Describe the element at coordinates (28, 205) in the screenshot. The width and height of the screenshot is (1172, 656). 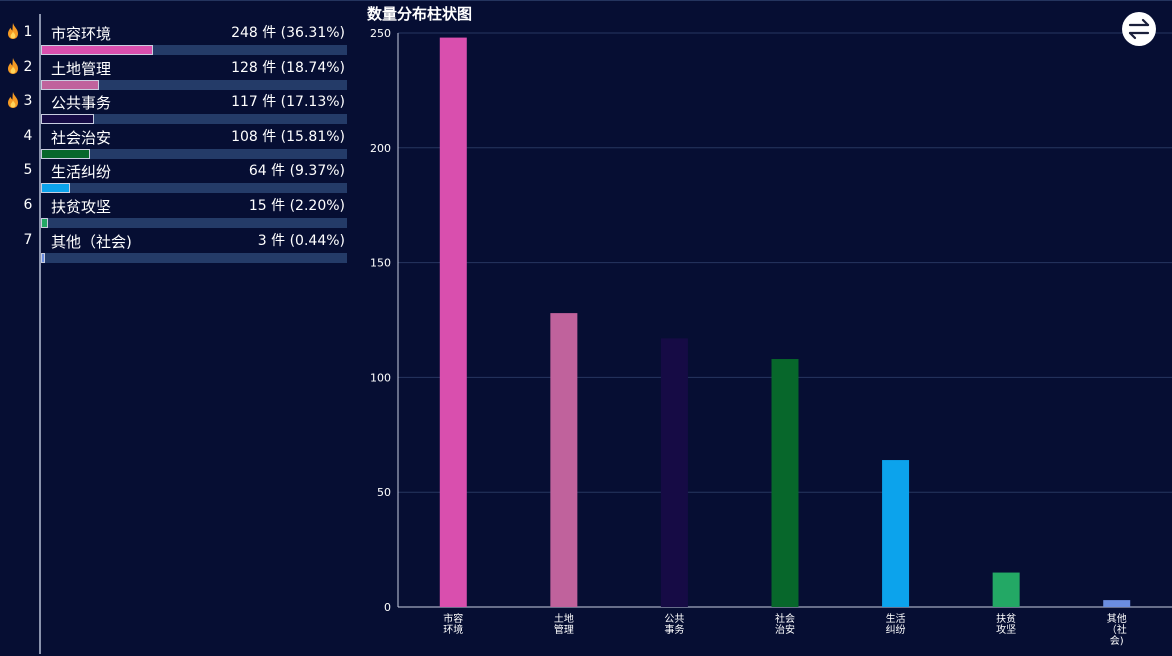
I see `rank-number: 6` at that location.